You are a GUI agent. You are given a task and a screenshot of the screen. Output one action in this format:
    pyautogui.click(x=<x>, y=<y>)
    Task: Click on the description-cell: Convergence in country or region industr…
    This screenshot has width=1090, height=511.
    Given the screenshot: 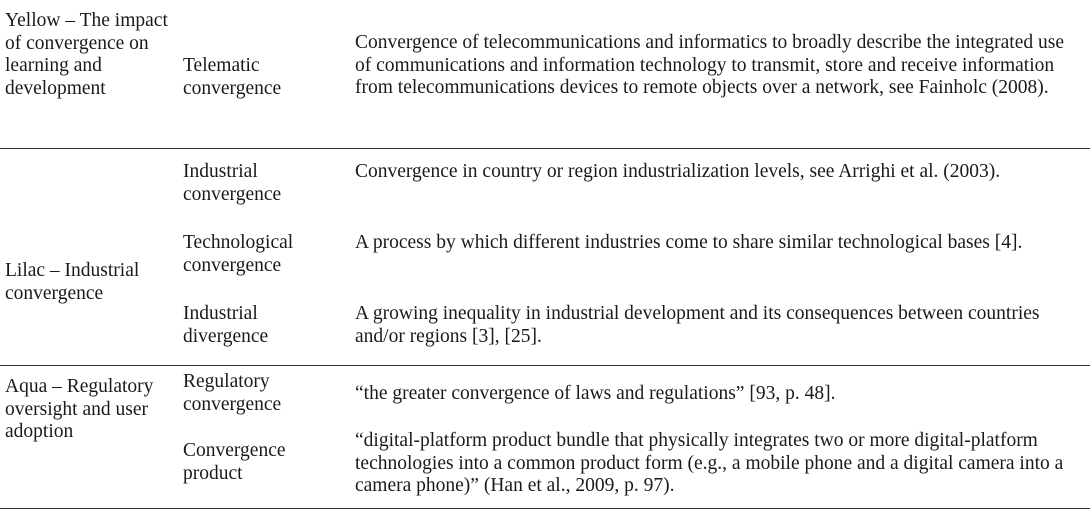 What is the action you would take?
    pyautogui.click(x=678, y=171)
    